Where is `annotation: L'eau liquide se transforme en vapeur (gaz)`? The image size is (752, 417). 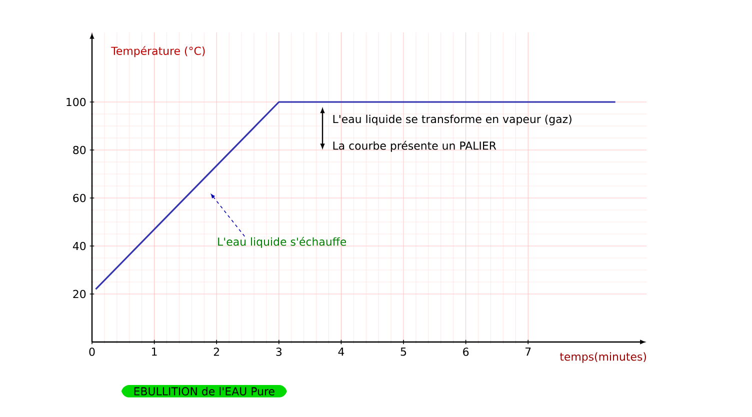 annotation: L'eau liquide se transforme en vapeur (gaz) is located at coordinates (452, 120).